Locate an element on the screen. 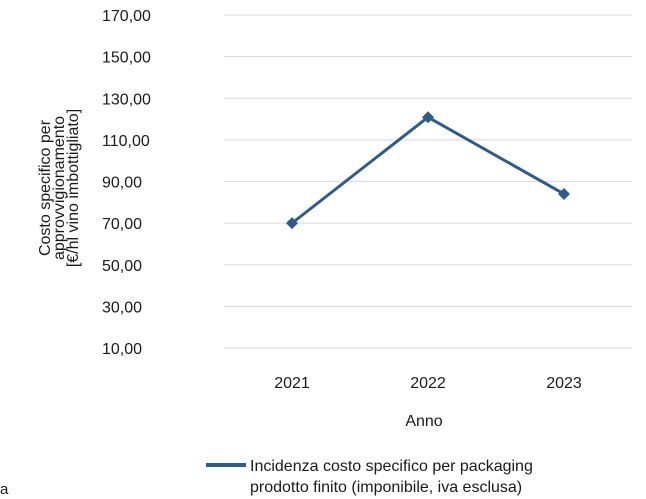  y-tick-label: 10,00 is located at coordinates (122, 349).